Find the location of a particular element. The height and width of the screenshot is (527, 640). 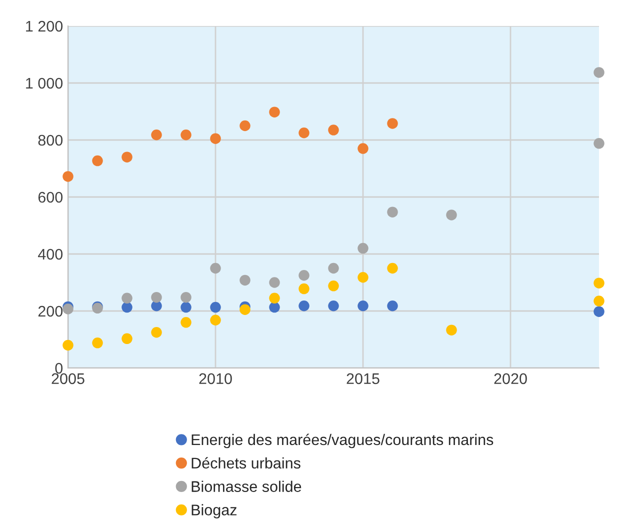

x-tick-label: 2020 is located at coordinates (510, 378).